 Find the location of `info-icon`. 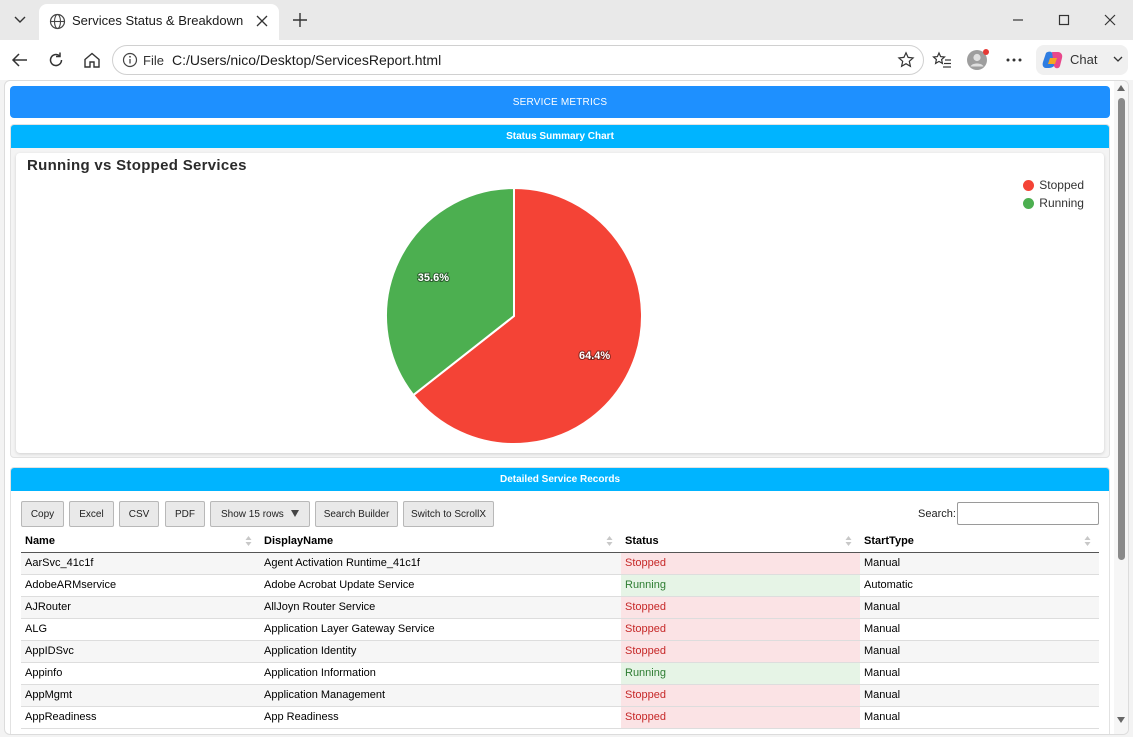

info-icon is located at coordinates (130, 60).